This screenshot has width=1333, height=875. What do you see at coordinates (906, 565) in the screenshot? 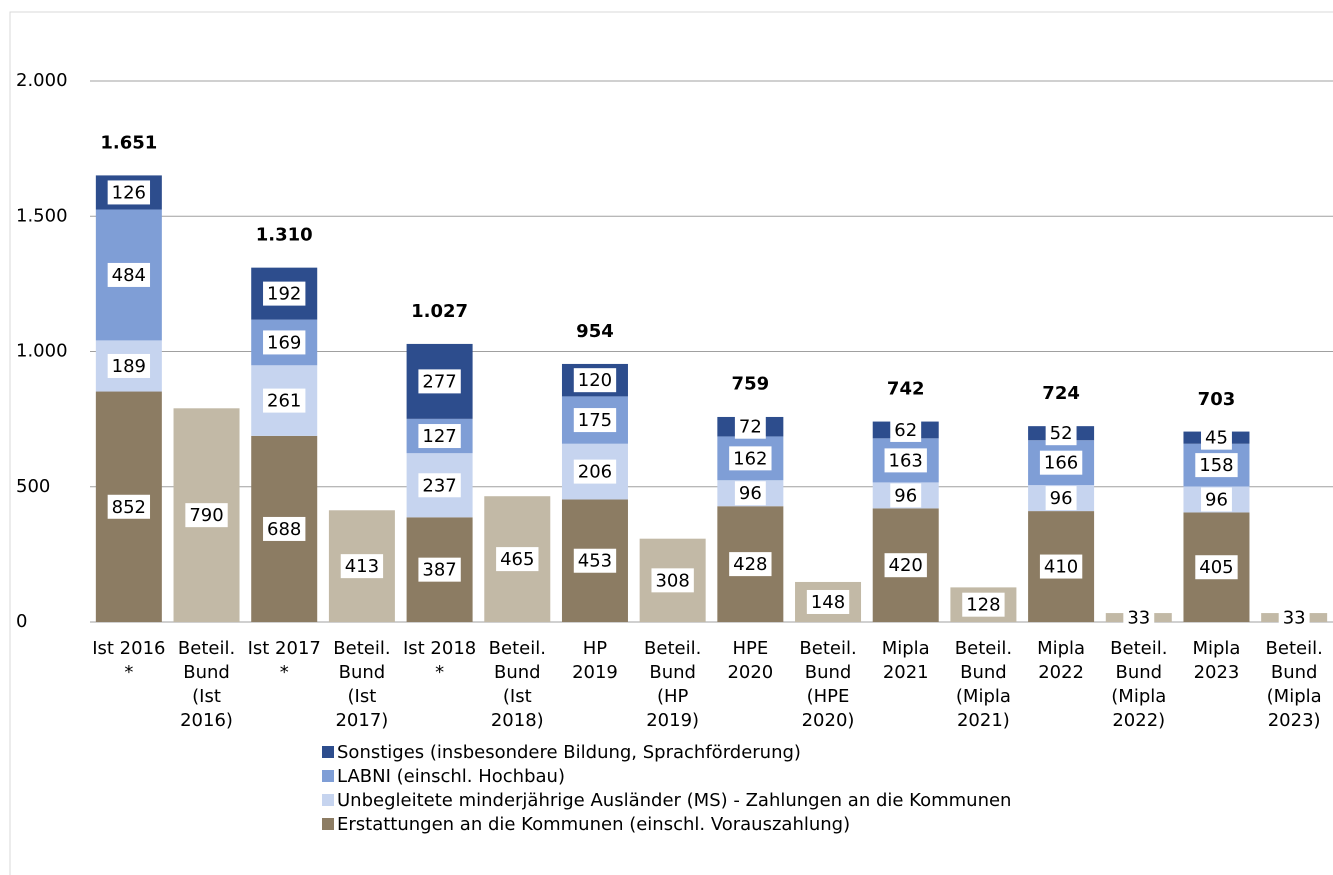
I see `data-label: 420` at bounding box center [906, 565].